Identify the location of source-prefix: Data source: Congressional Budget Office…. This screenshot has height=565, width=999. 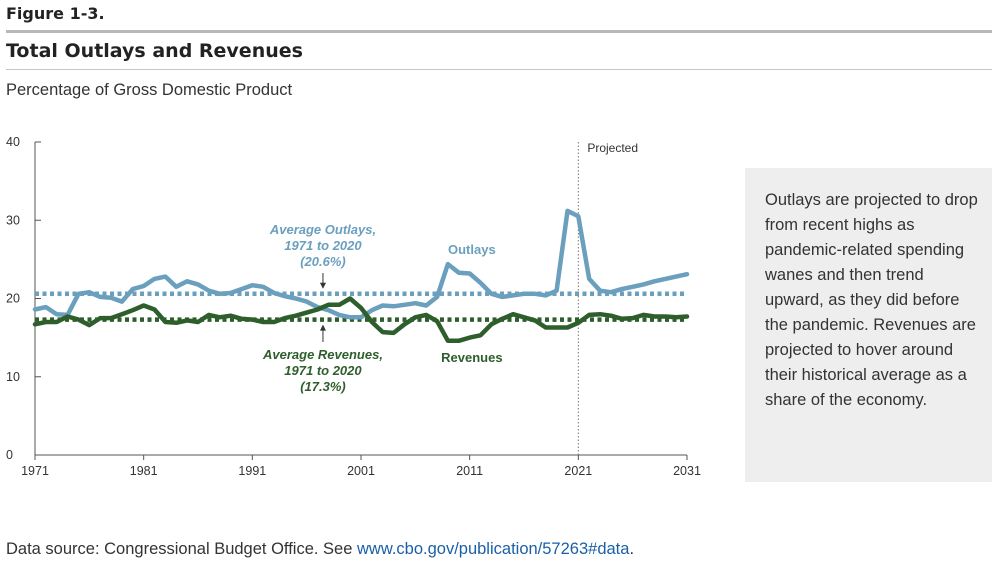
(181, 549).